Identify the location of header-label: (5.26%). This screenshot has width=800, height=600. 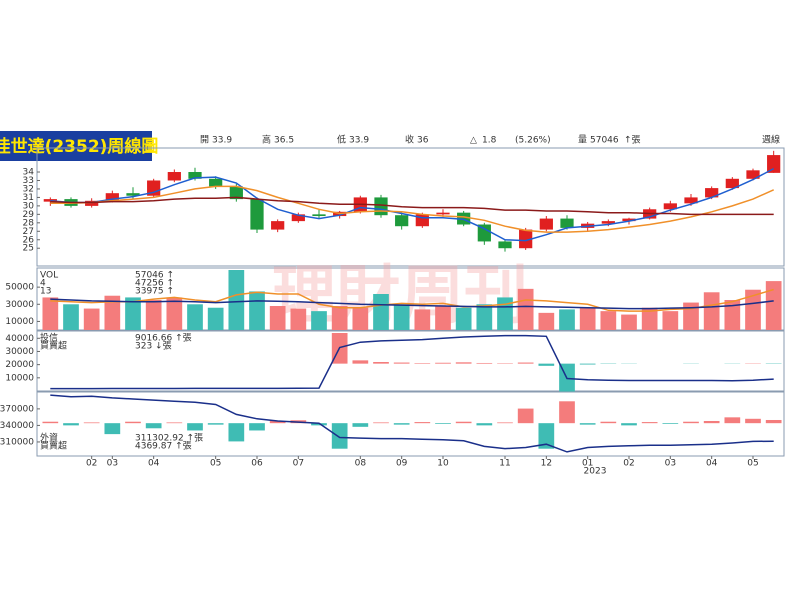
(533, 141).